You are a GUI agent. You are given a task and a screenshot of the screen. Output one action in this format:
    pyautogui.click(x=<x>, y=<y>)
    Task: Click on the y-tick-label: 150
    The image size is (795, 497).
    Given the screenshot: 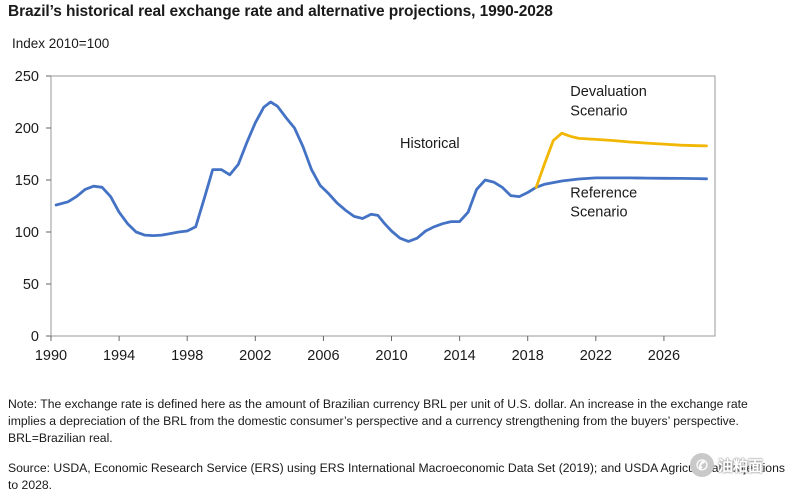 What is the action you would take?
    pyautogui.click(x=27, y=181)
    